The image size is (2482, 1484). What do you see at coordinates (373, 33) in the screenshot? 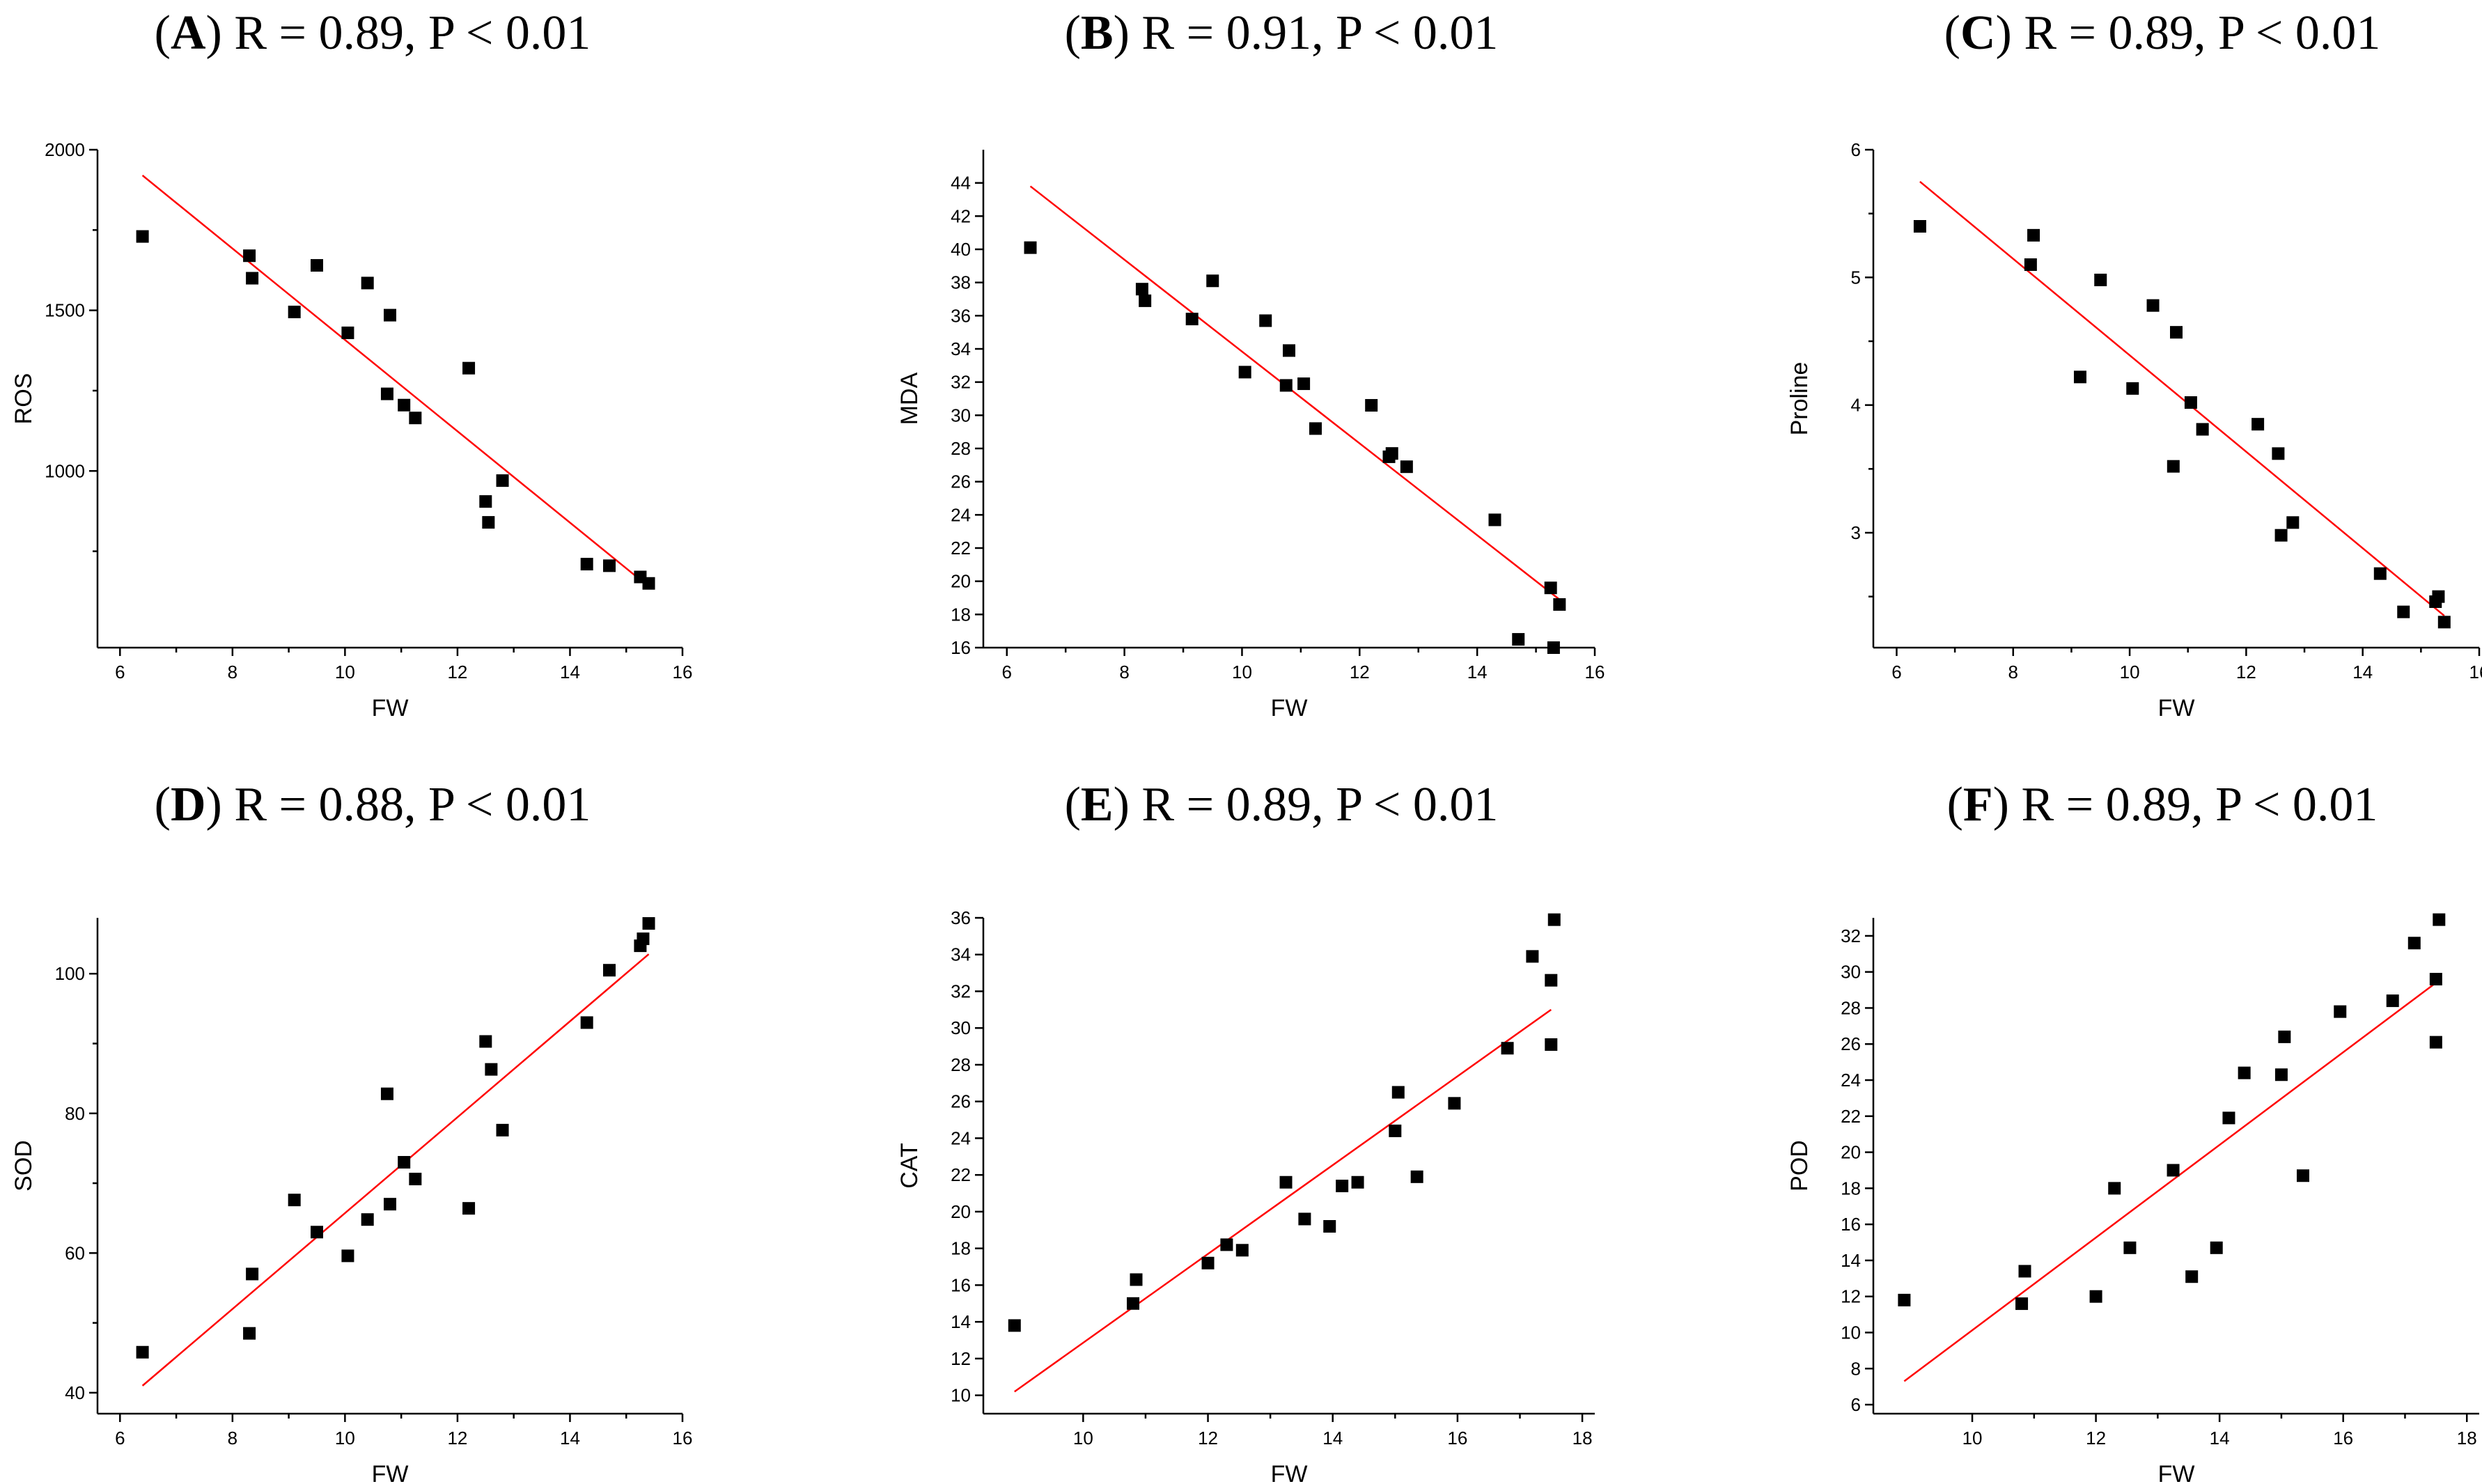
I see `panel-title: (A) R = 0.89, P < 0.01` at bounding box center [373, 33].